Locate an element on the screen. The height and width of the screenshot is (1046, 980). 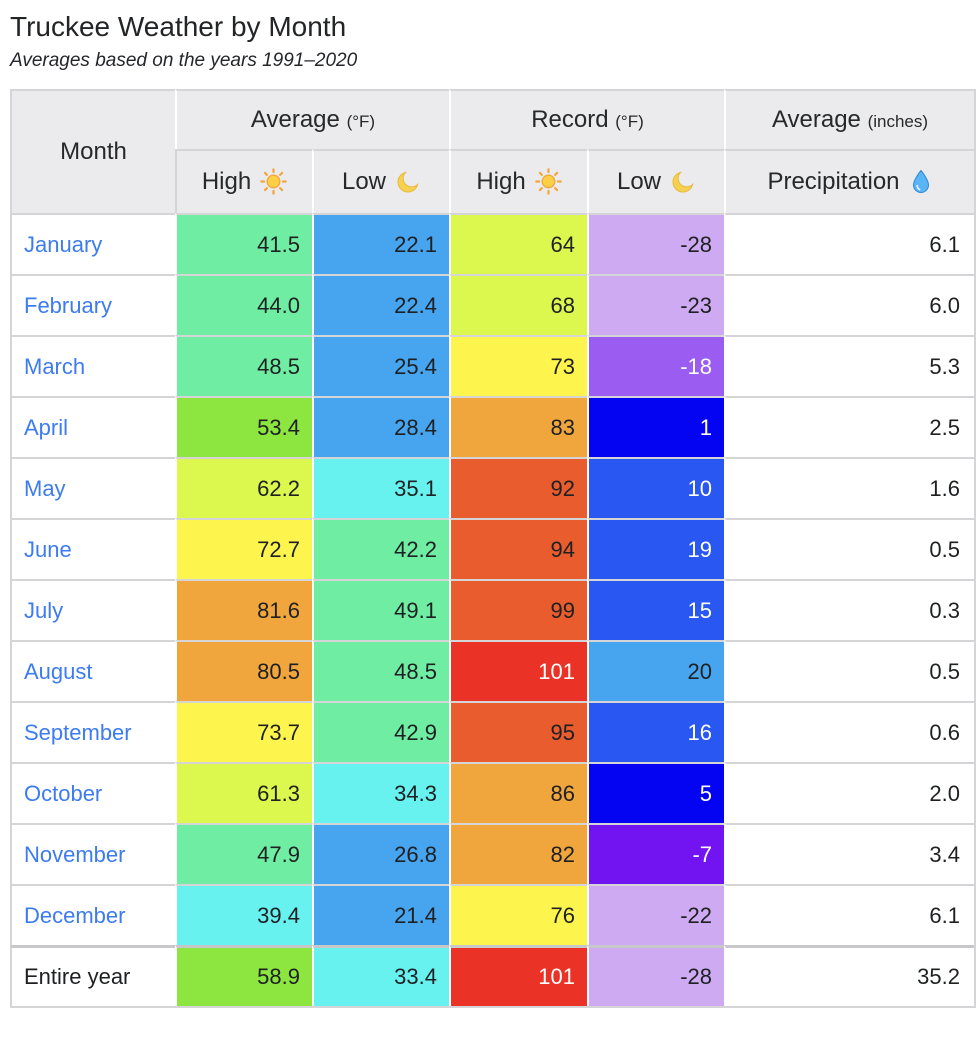
avg-low-cell: 26.8 is located at coordinates (380, 853).